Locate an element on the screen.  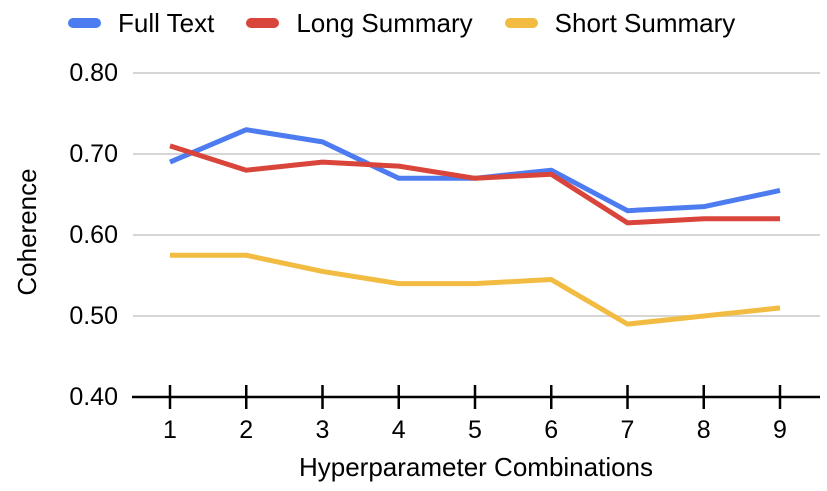
x-tick-label: 9 is located at coordinates (780, 430).